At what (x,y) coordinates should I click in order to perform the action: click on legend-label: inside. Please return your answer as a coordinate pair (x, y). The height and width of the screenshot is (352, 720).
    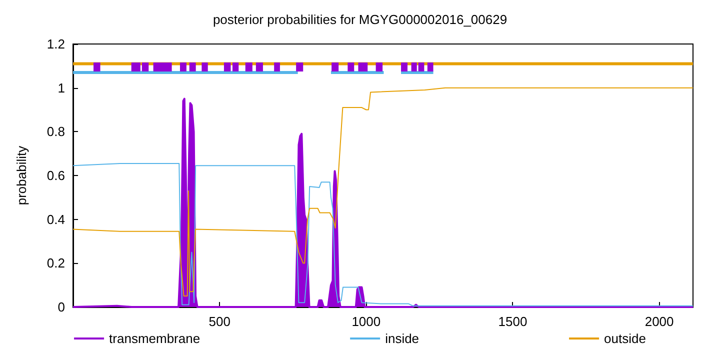
    Looking at the image, I should click on (402, 338).